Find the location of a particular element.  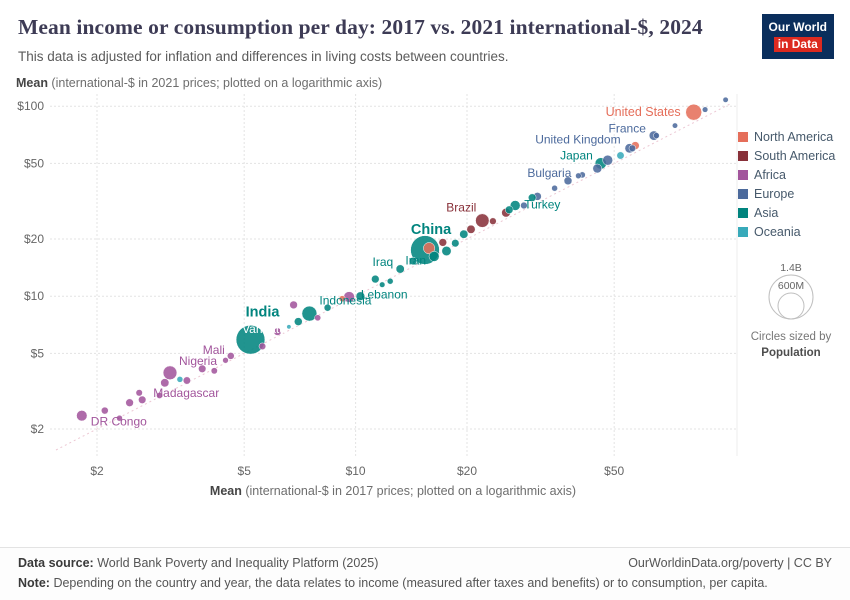

owid-logo-line2: in Data is located at coordinates (797, 44).